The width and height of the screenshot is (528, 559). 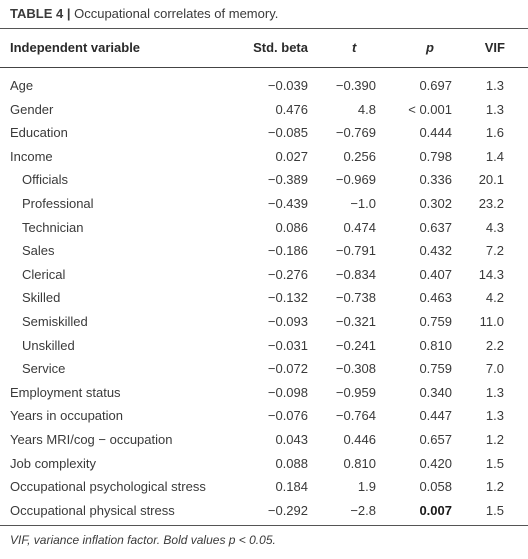 I want to click on cell-vif: 11.0, so click(x=491, y=321).